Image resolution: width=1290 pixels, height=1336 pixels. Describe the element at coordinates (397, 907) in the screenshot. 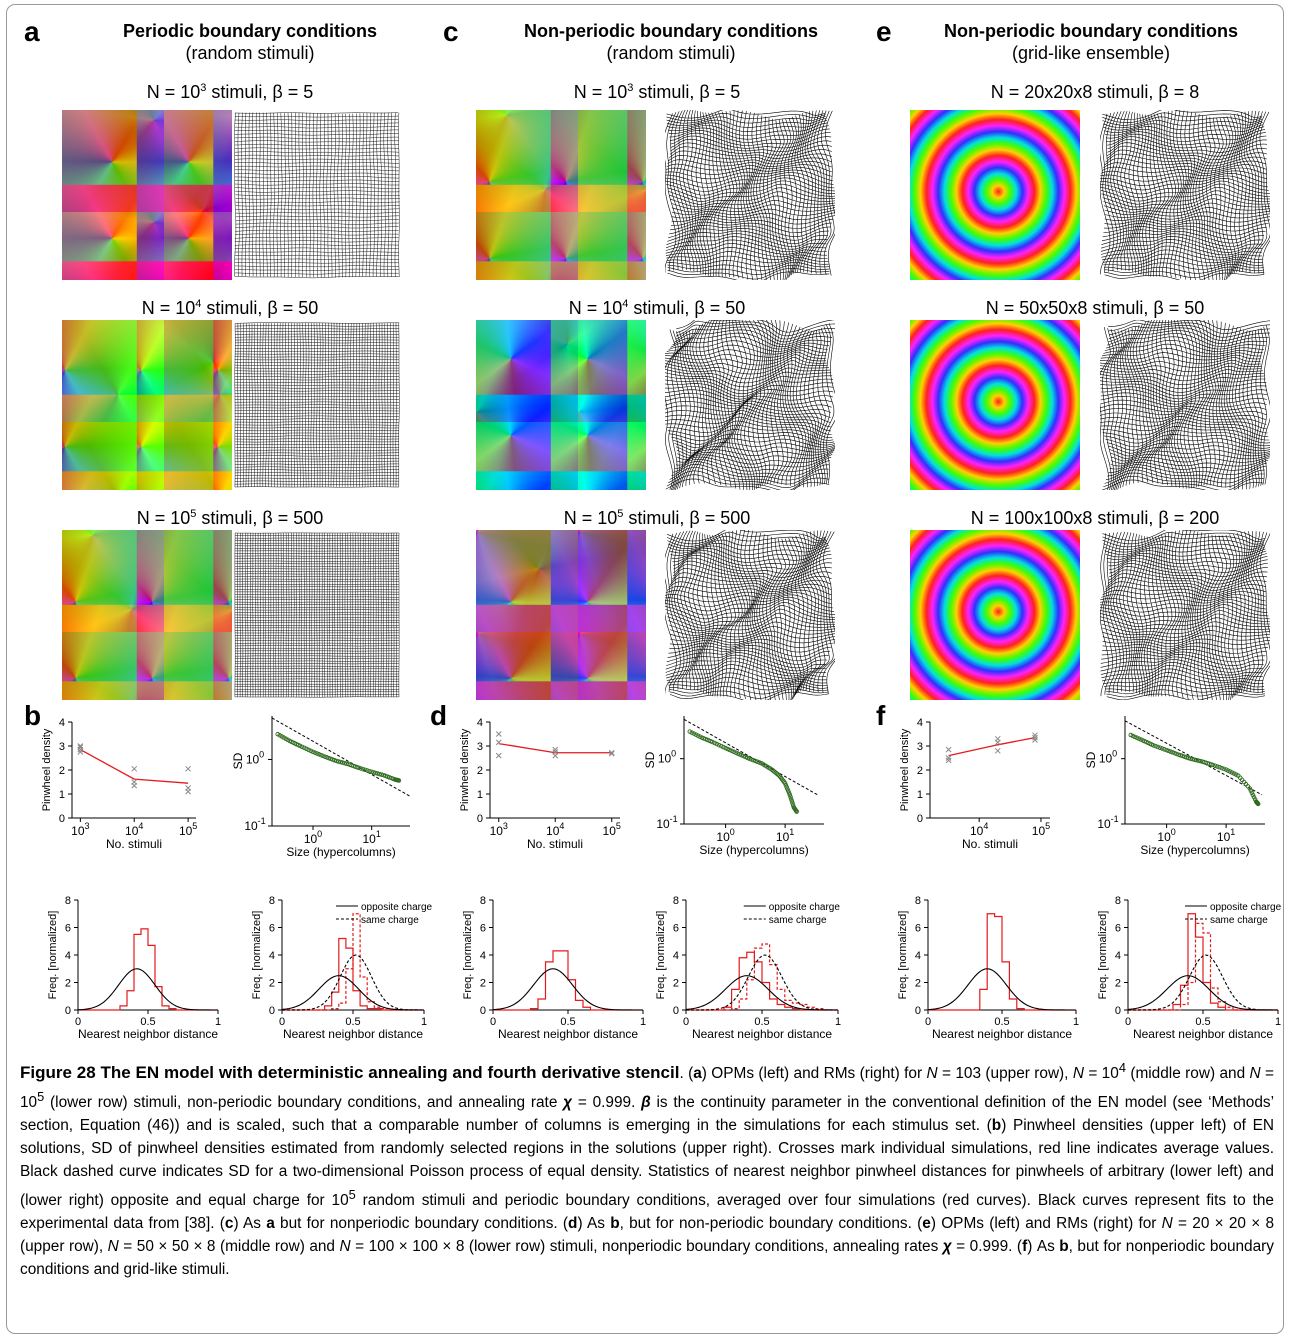

I see `legend-opposite-label: opposite charge` at that location.